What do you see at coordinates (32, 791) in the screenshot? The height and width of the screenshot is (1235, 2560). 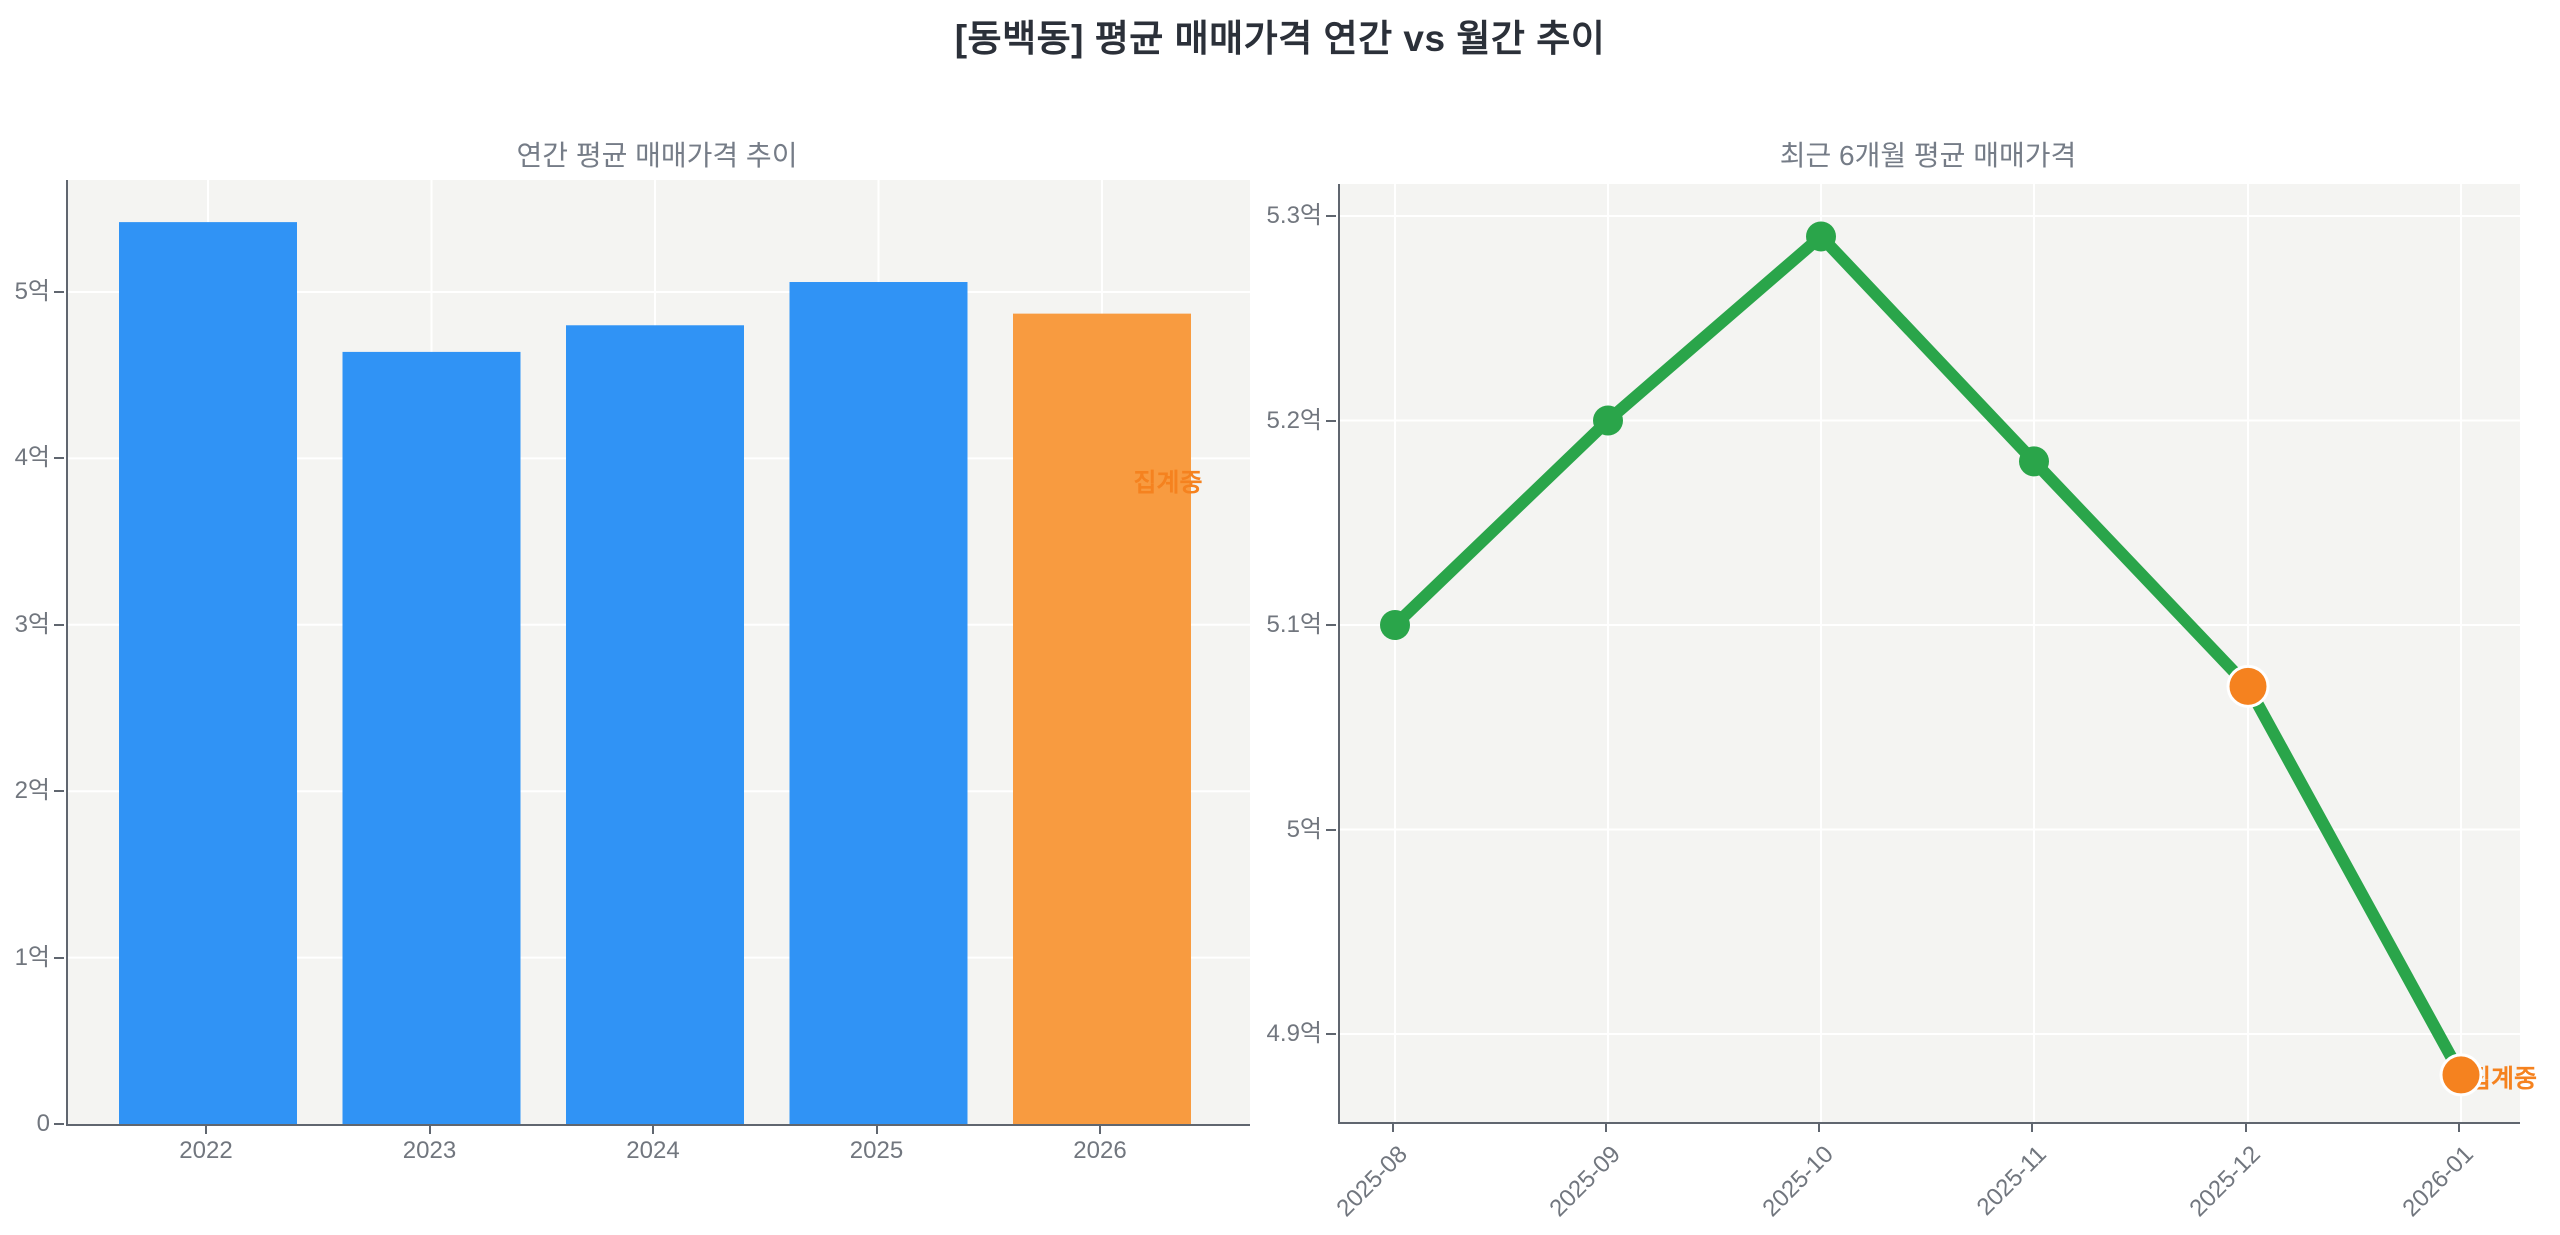 I see `y-tick-label: 2억` at bounding box center [32, 791].